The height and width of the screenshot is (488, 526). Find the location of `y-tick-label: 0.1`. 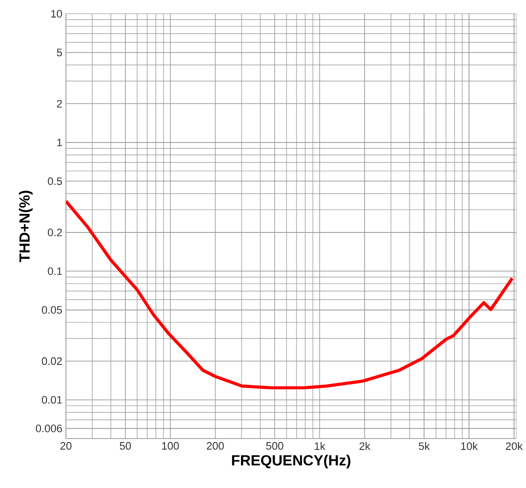

y-tick-label: 0.1 is located at coordinates (55, 271).